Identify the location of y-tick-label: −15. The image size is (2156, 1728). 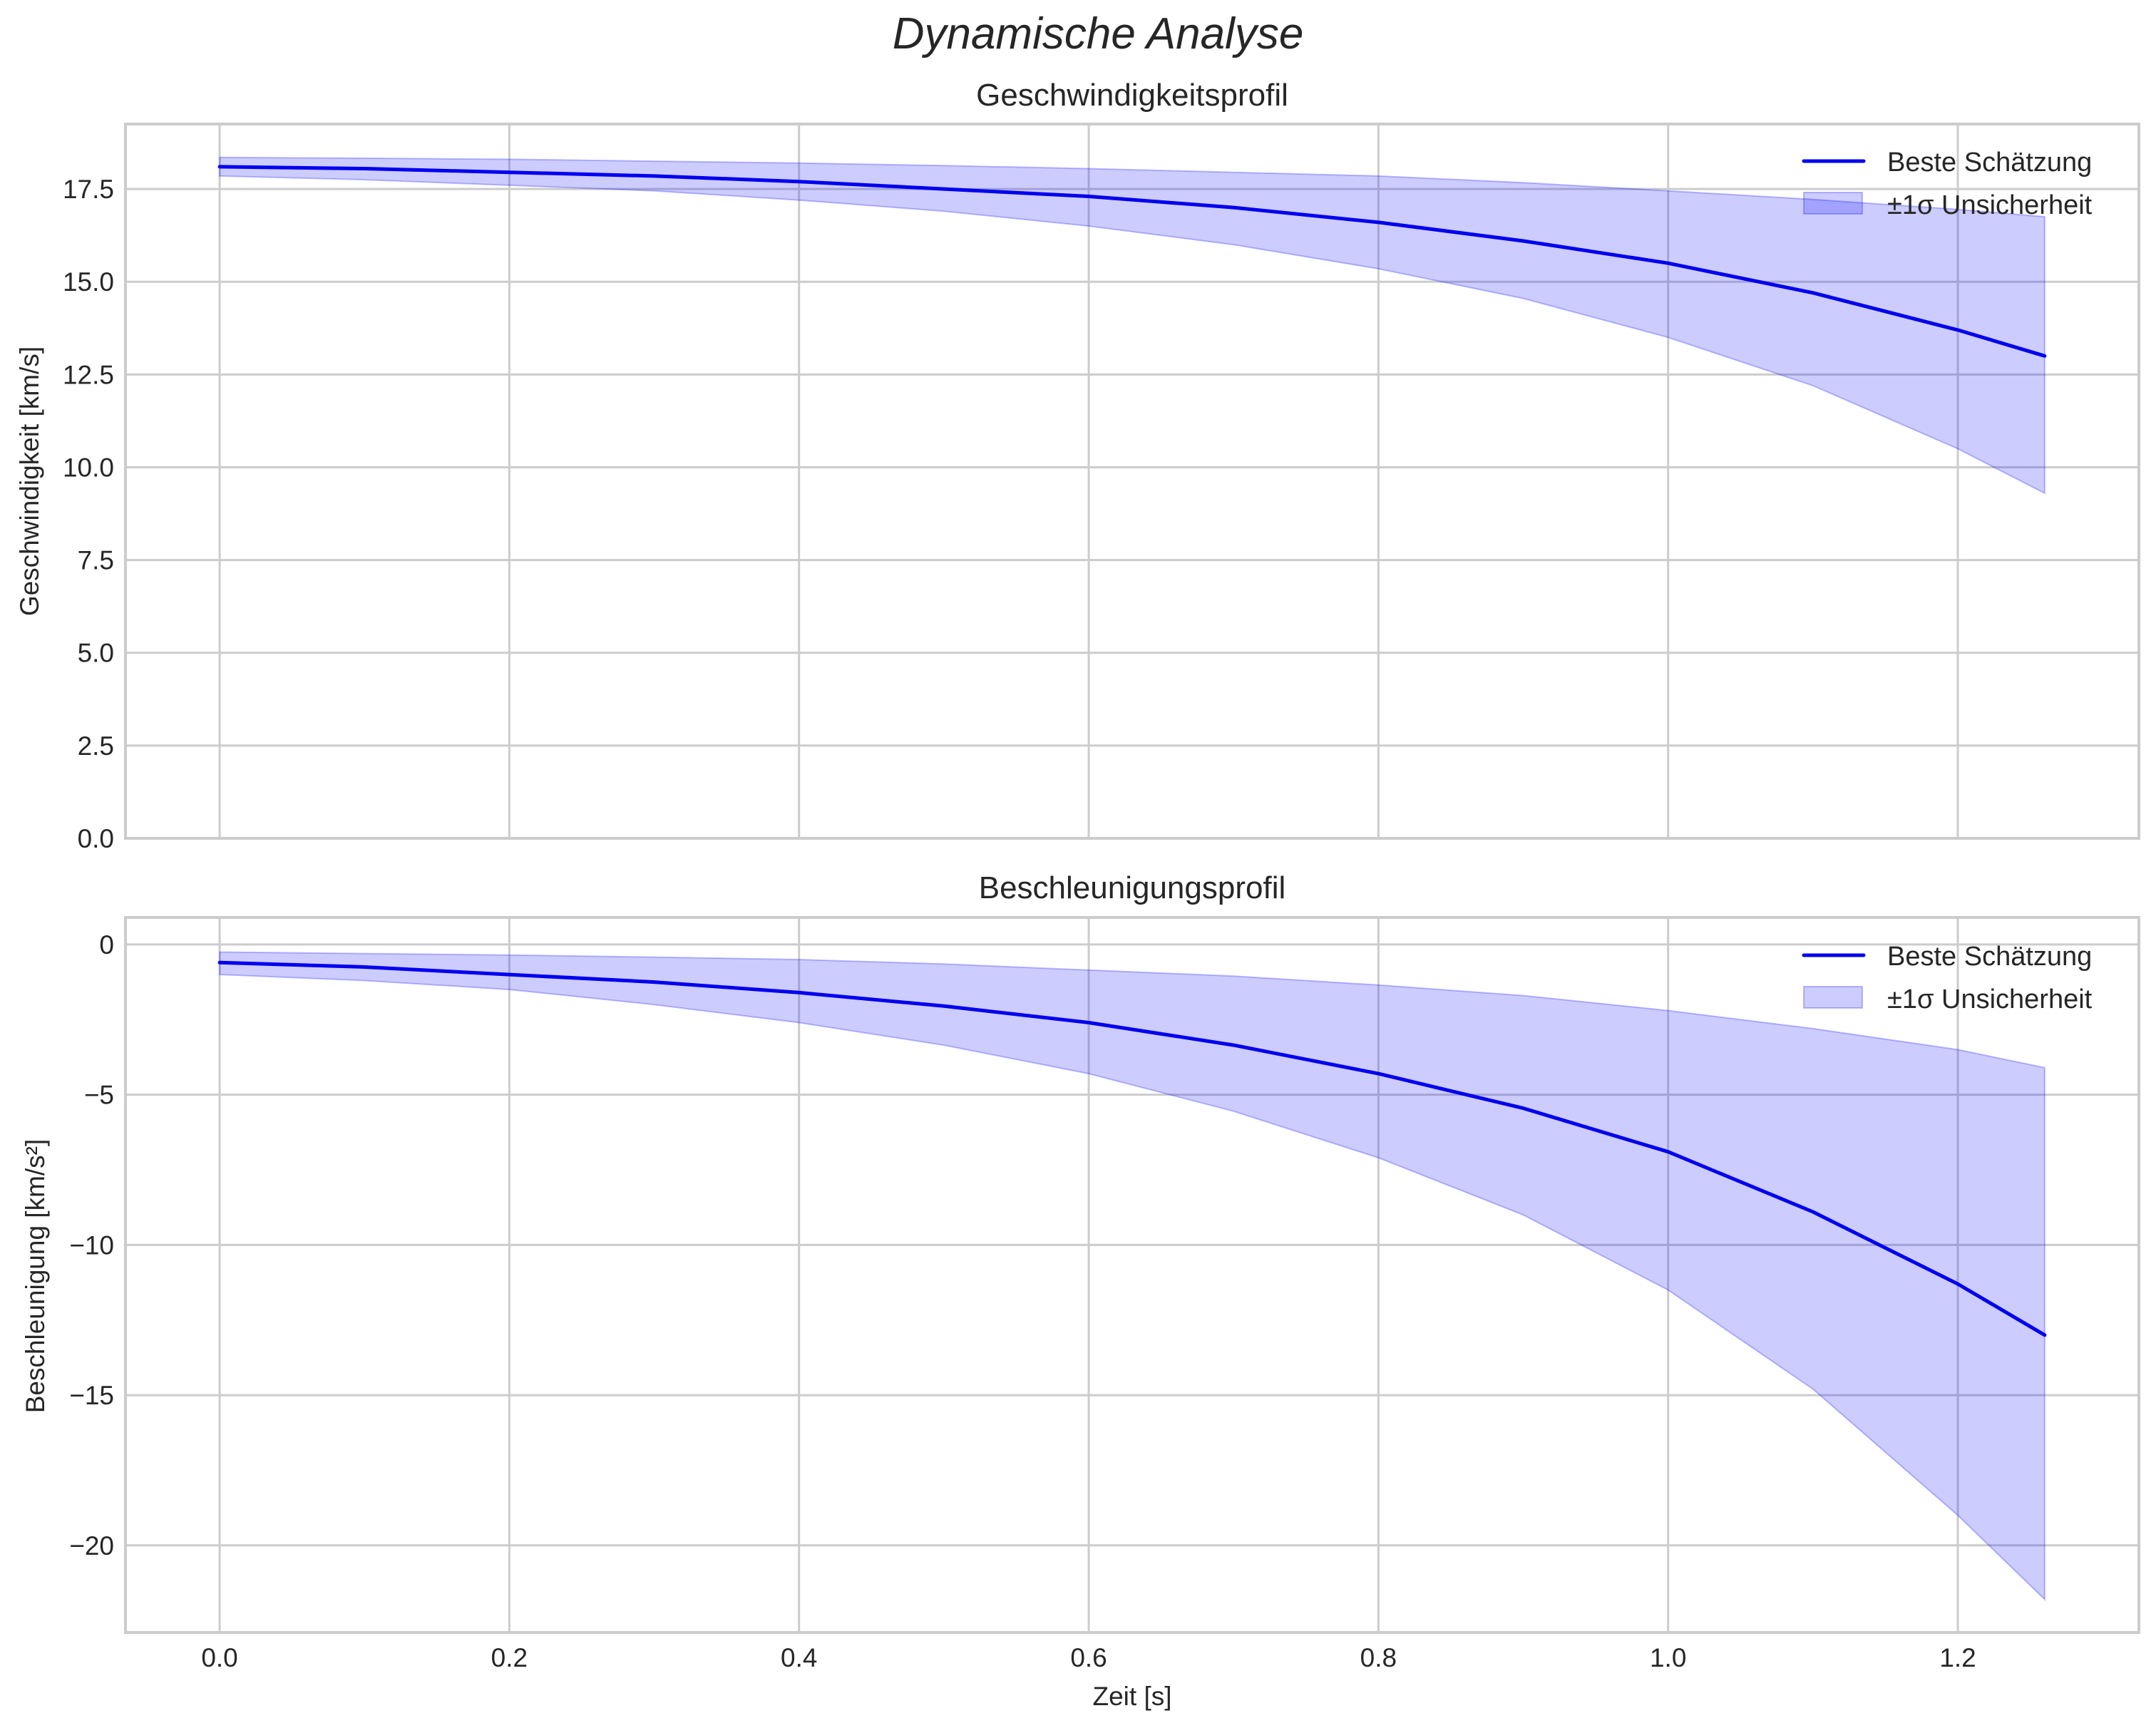
(91, 1395).